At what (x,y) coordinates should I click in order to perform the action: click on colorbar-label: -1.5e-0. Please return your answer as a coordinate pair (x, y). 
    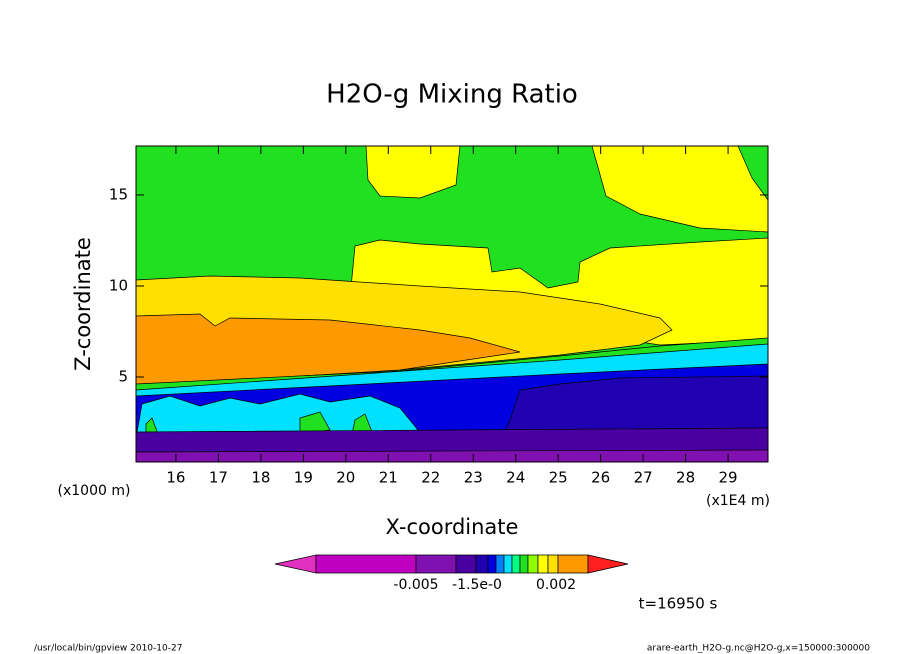
    Looking at the image, I should click on (477, 585).